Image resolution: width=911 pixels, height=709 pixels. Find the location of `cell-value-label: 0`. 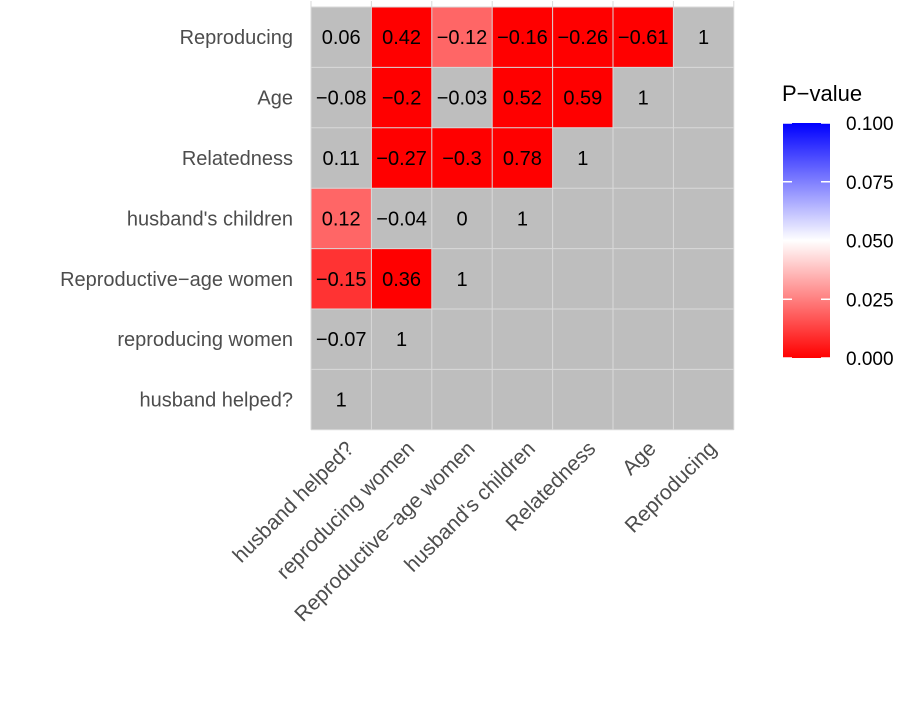

cell-value-label: 0 is located at coordinates (461, 219).